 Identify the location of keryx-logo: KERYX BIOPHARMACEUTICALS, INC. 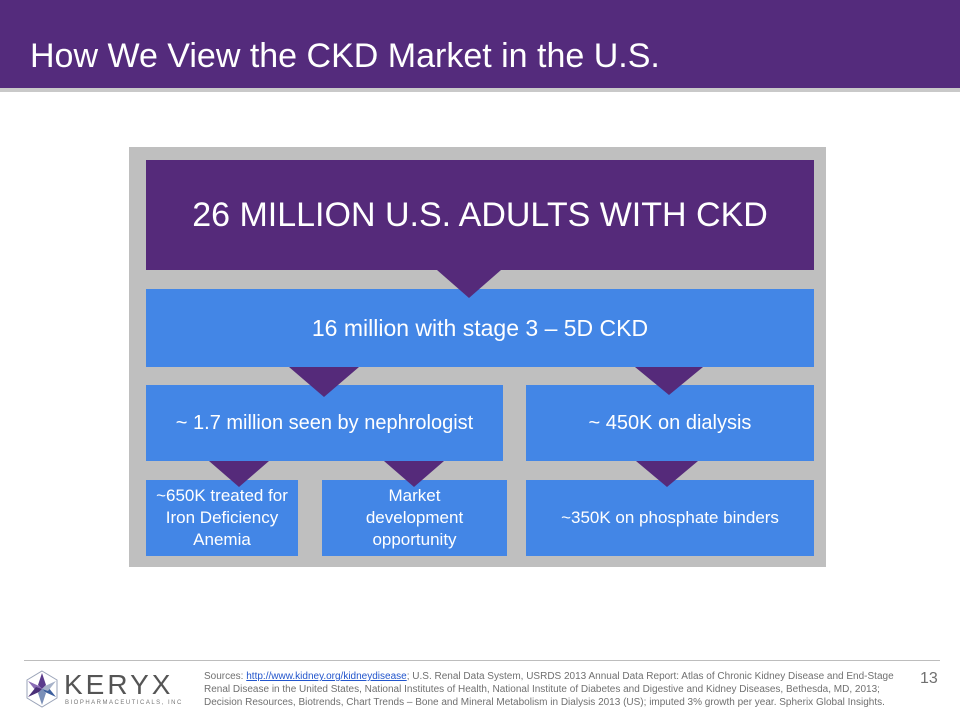
(109, 691).